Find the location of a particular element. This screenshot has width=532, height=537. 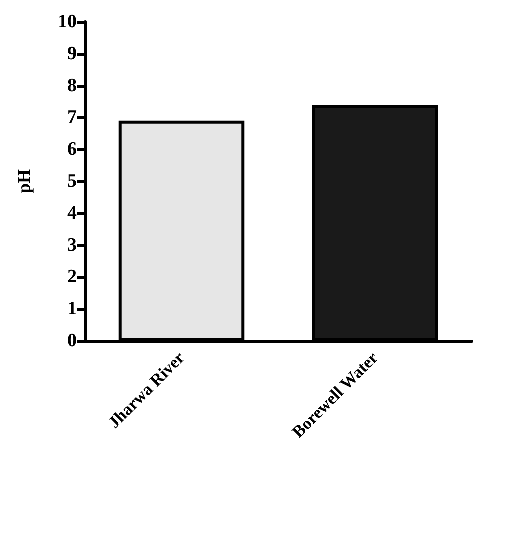

y-tick-label: 6 is located at coordinates (72, 149).